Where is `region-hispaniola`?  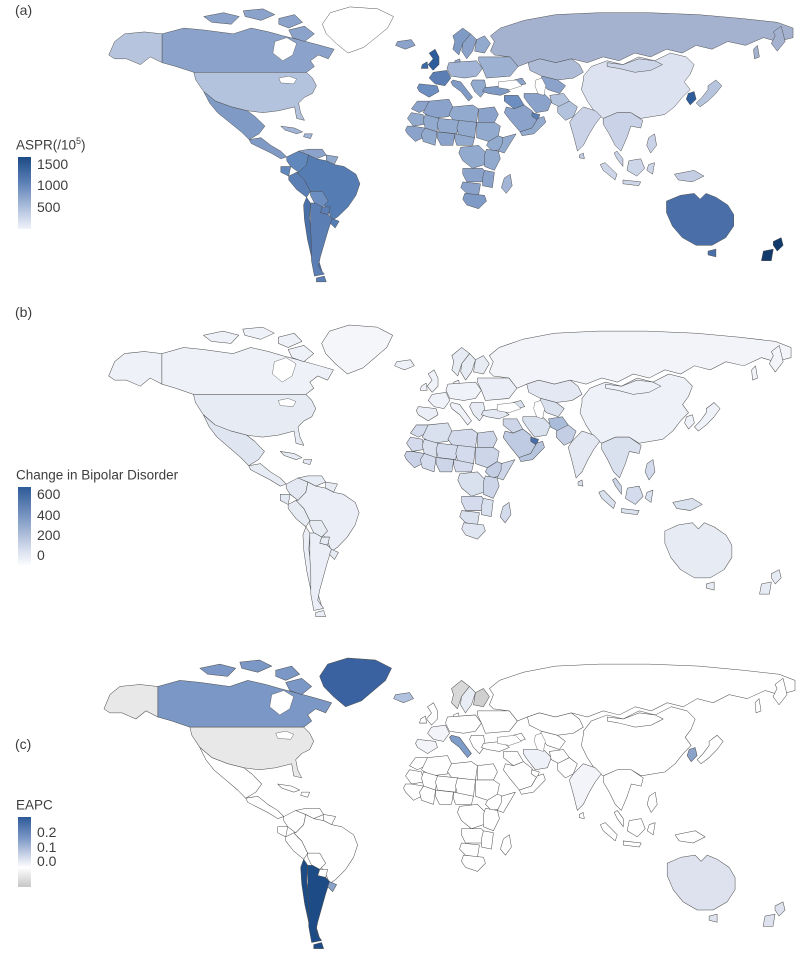
region-hispaniola is located at coordinates (307, 462).